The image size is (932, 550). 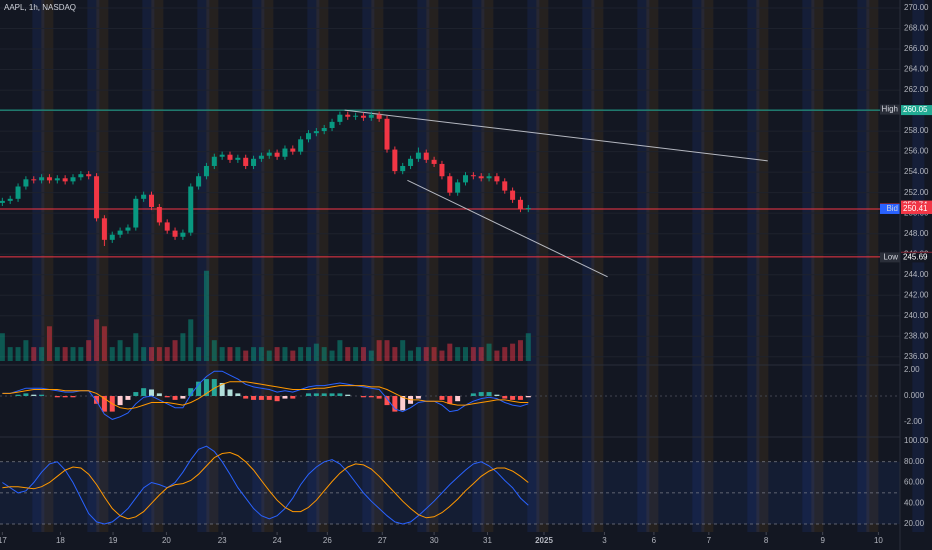 I want to click on badge-label: 250.41, so click(x=915, y=208).